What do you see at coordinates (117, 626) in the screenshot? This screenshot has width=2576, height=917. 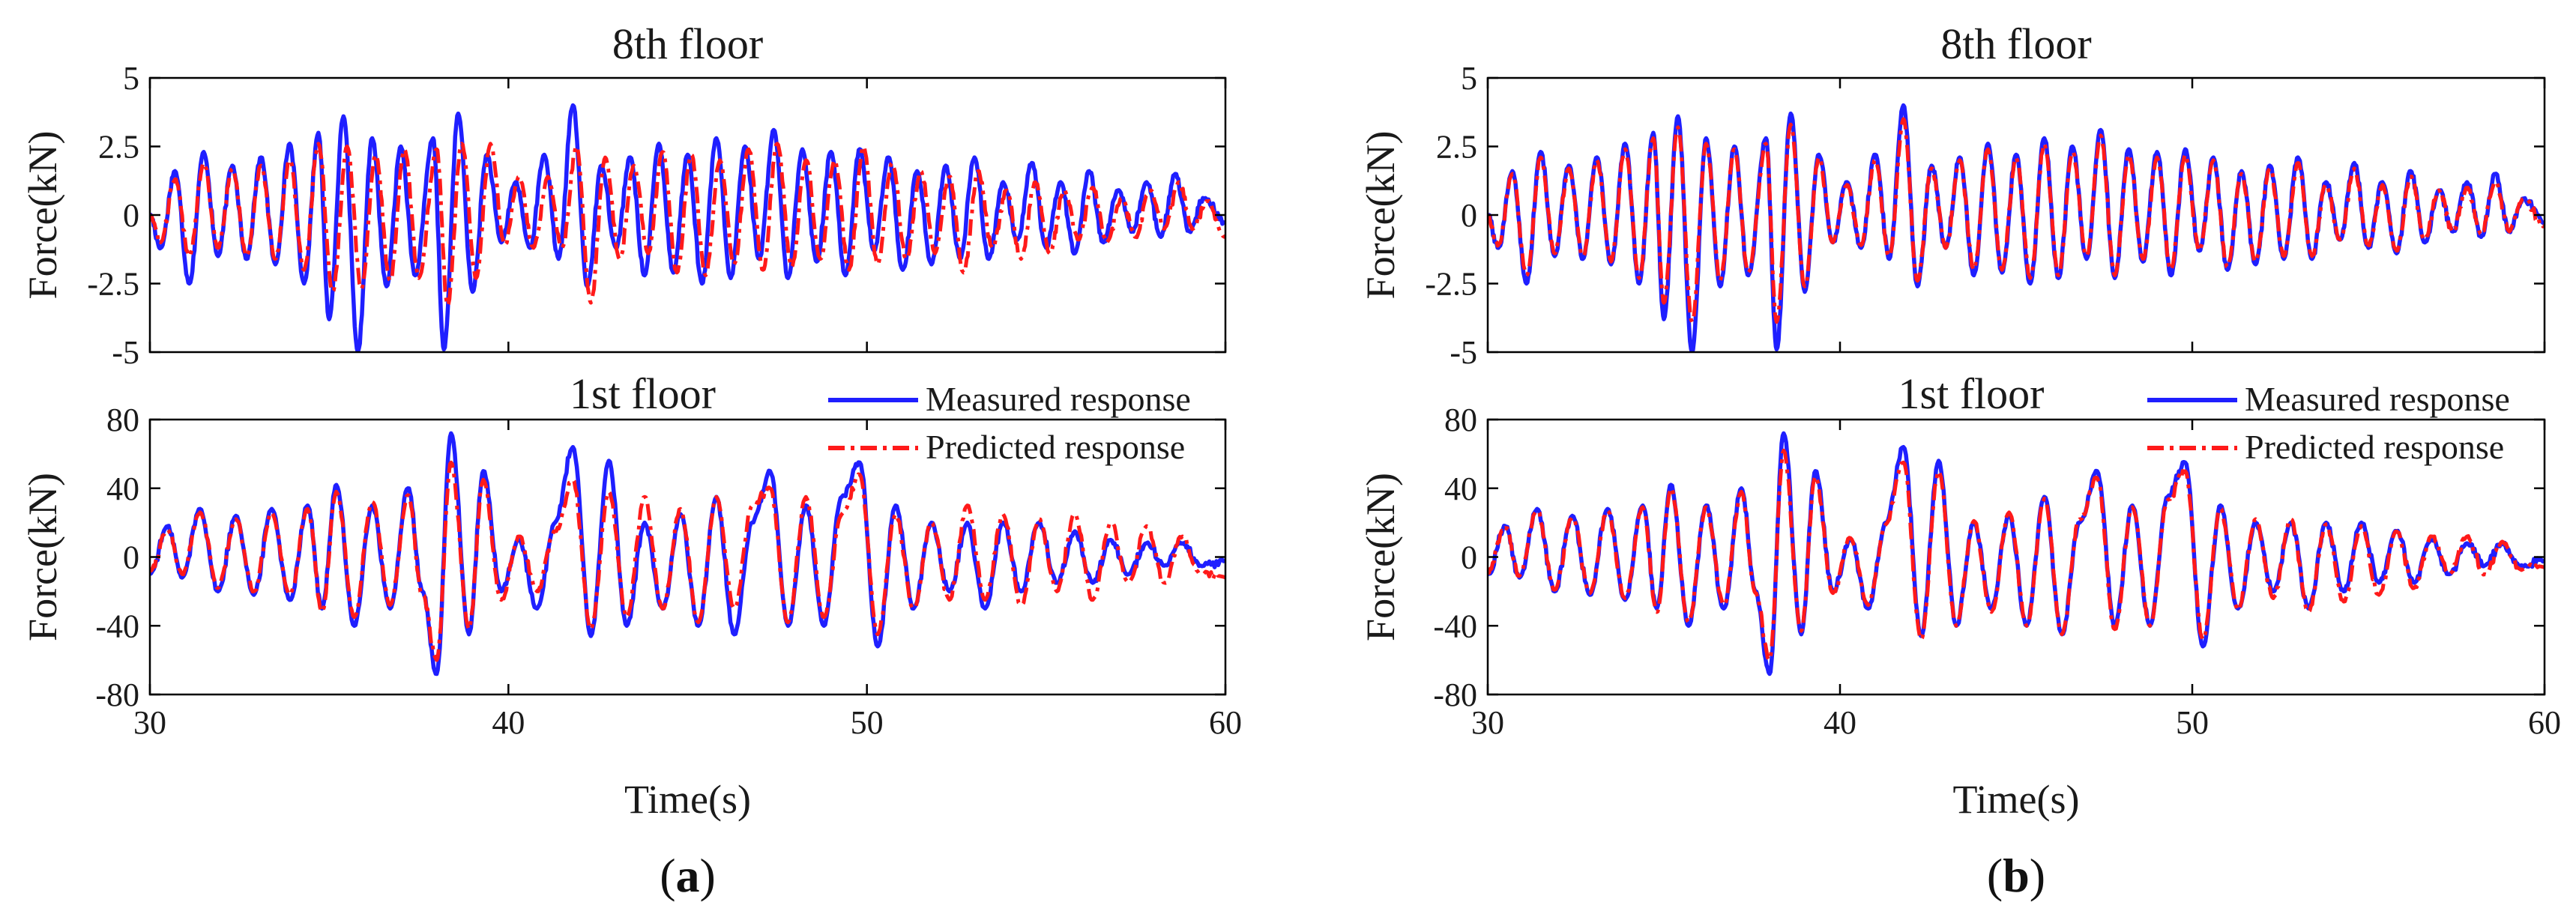 I see `panel-a-1st-floor-ytick-label: -40` at bounding box center [117, 626].